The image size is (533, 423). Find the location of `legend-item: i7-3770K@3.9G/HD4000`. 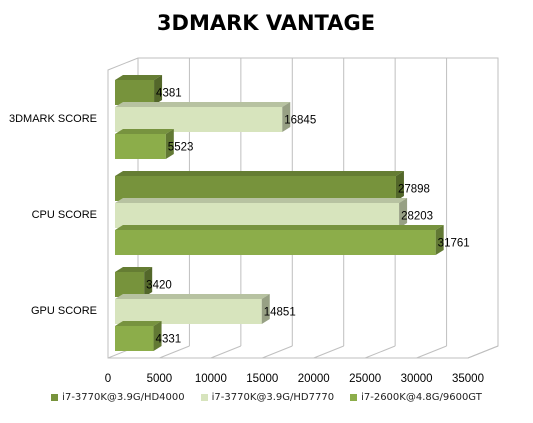

legend-item: i7-3770K@3.9G/HD4000 is located at coordinates (118, 397).